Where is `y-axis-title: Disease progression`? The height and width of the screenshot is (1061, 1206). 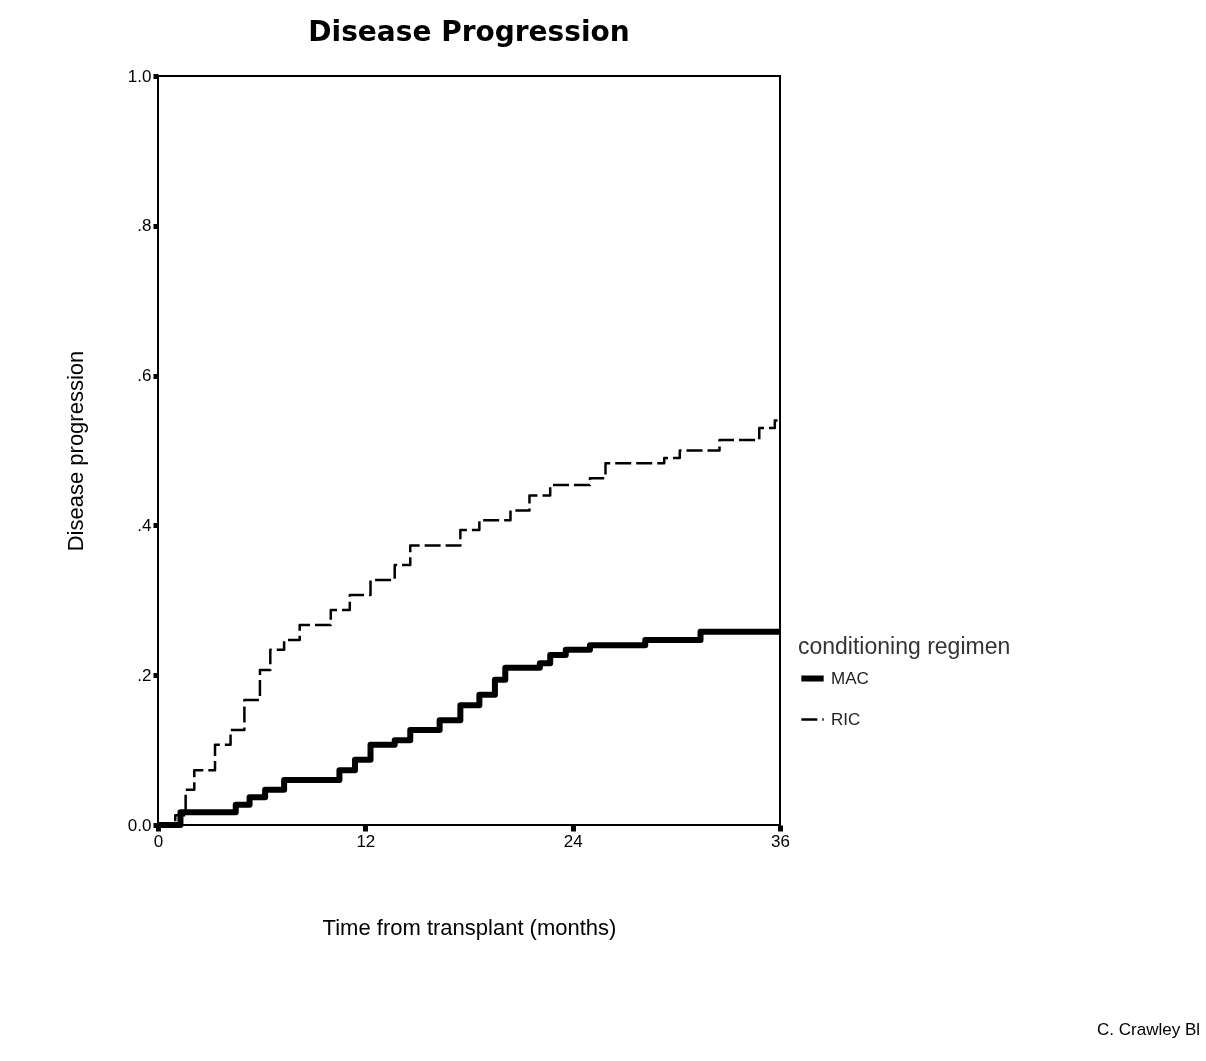
y-axis-title: Disease progression is located at coordinates (75, 451).